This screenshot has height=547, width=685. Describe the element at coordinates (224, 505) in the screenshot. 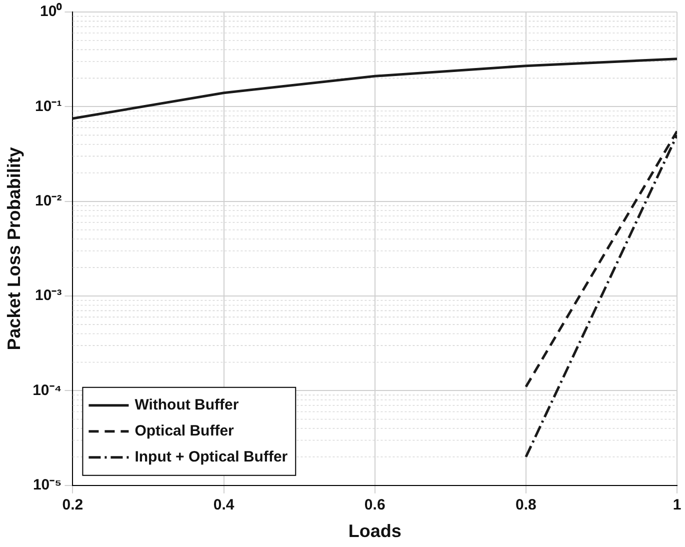

I see `x-tick-label: 0.4` at that location.